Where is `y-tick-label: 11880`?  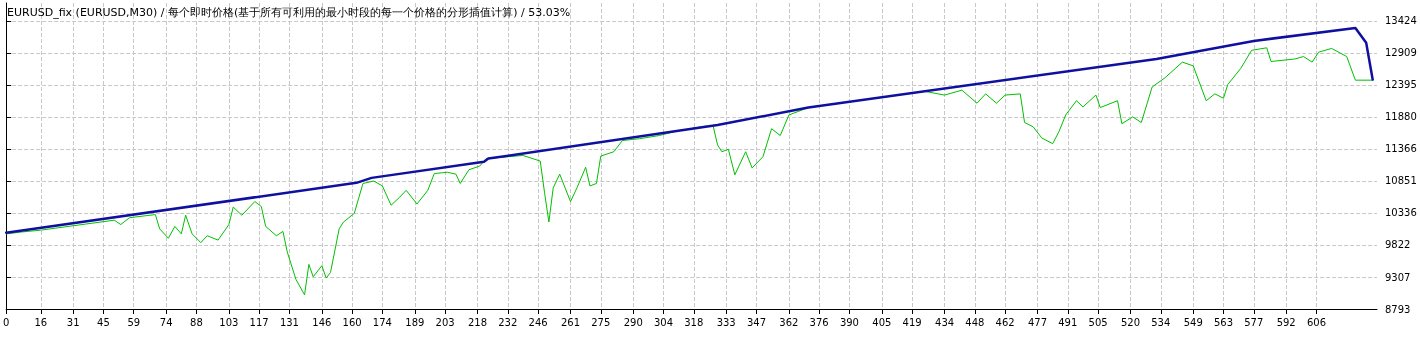 y-tick-label: 11880 is located at coordinates (1401, 117).